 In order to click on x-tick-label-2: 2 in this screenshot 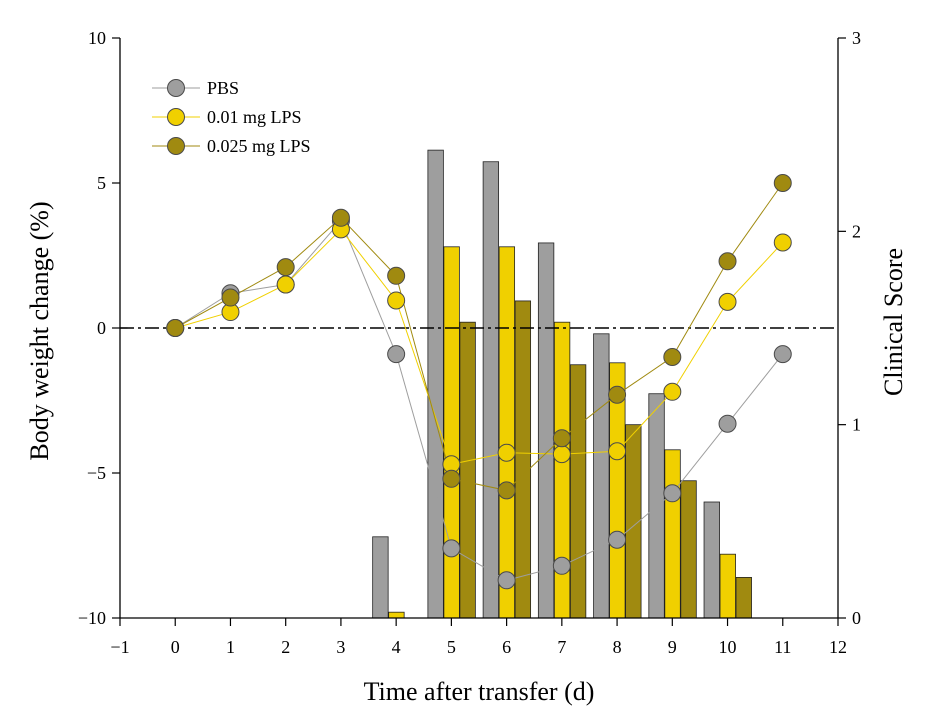, I will do `click(285, 647)`.